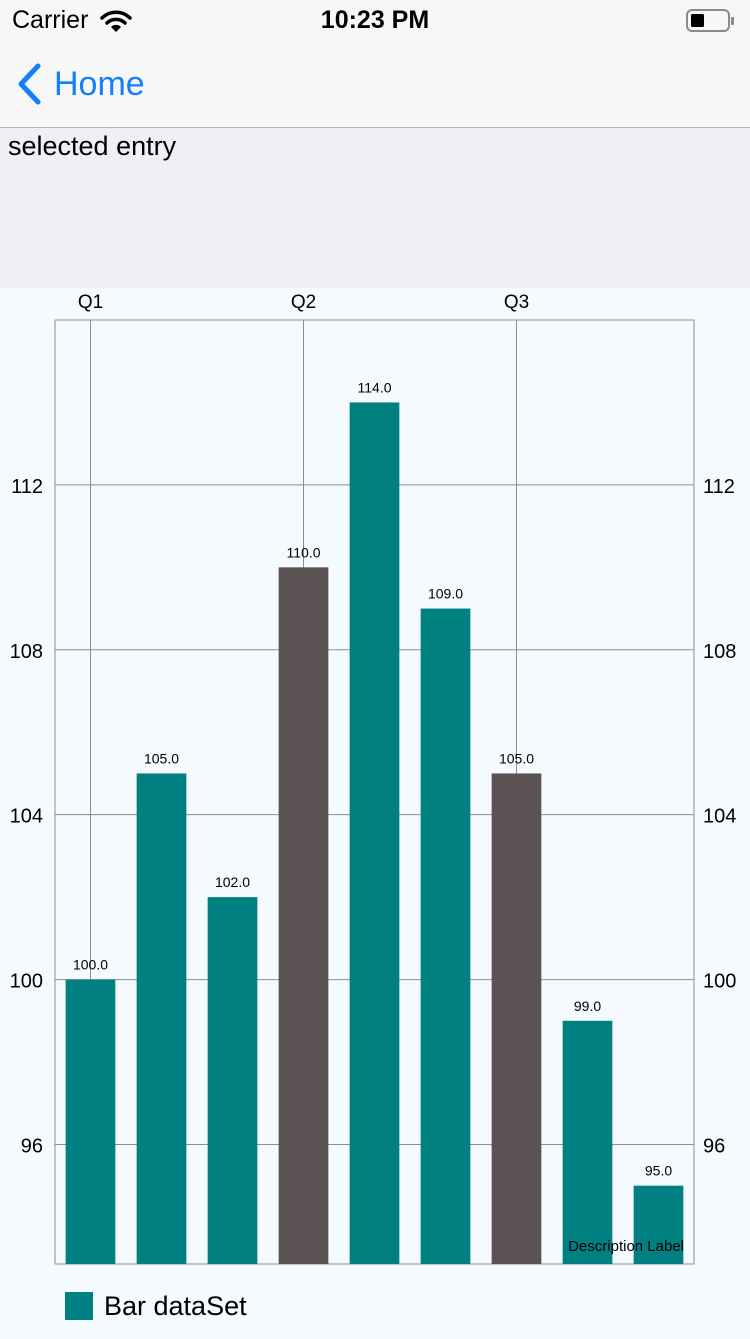 Image resolution: width=750 pixels, height=1339 pixels. I want to click on legend: Bar dataSet, so click(156, 1306).